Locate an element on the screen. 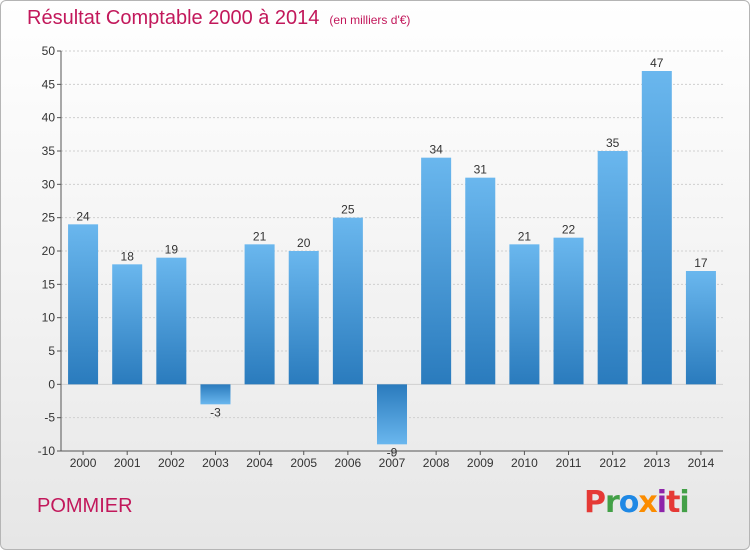  y-tick-label: 10 is located at coordinates (49, 318).